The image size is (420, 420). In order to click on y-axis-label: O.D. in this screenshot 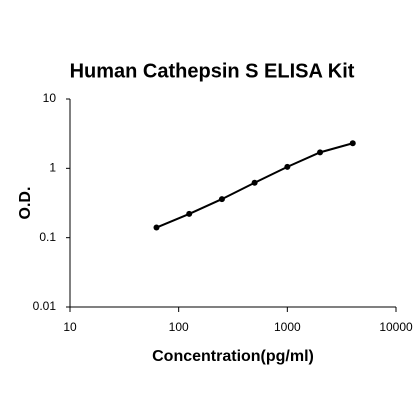, I will do `click(25, 203)`.